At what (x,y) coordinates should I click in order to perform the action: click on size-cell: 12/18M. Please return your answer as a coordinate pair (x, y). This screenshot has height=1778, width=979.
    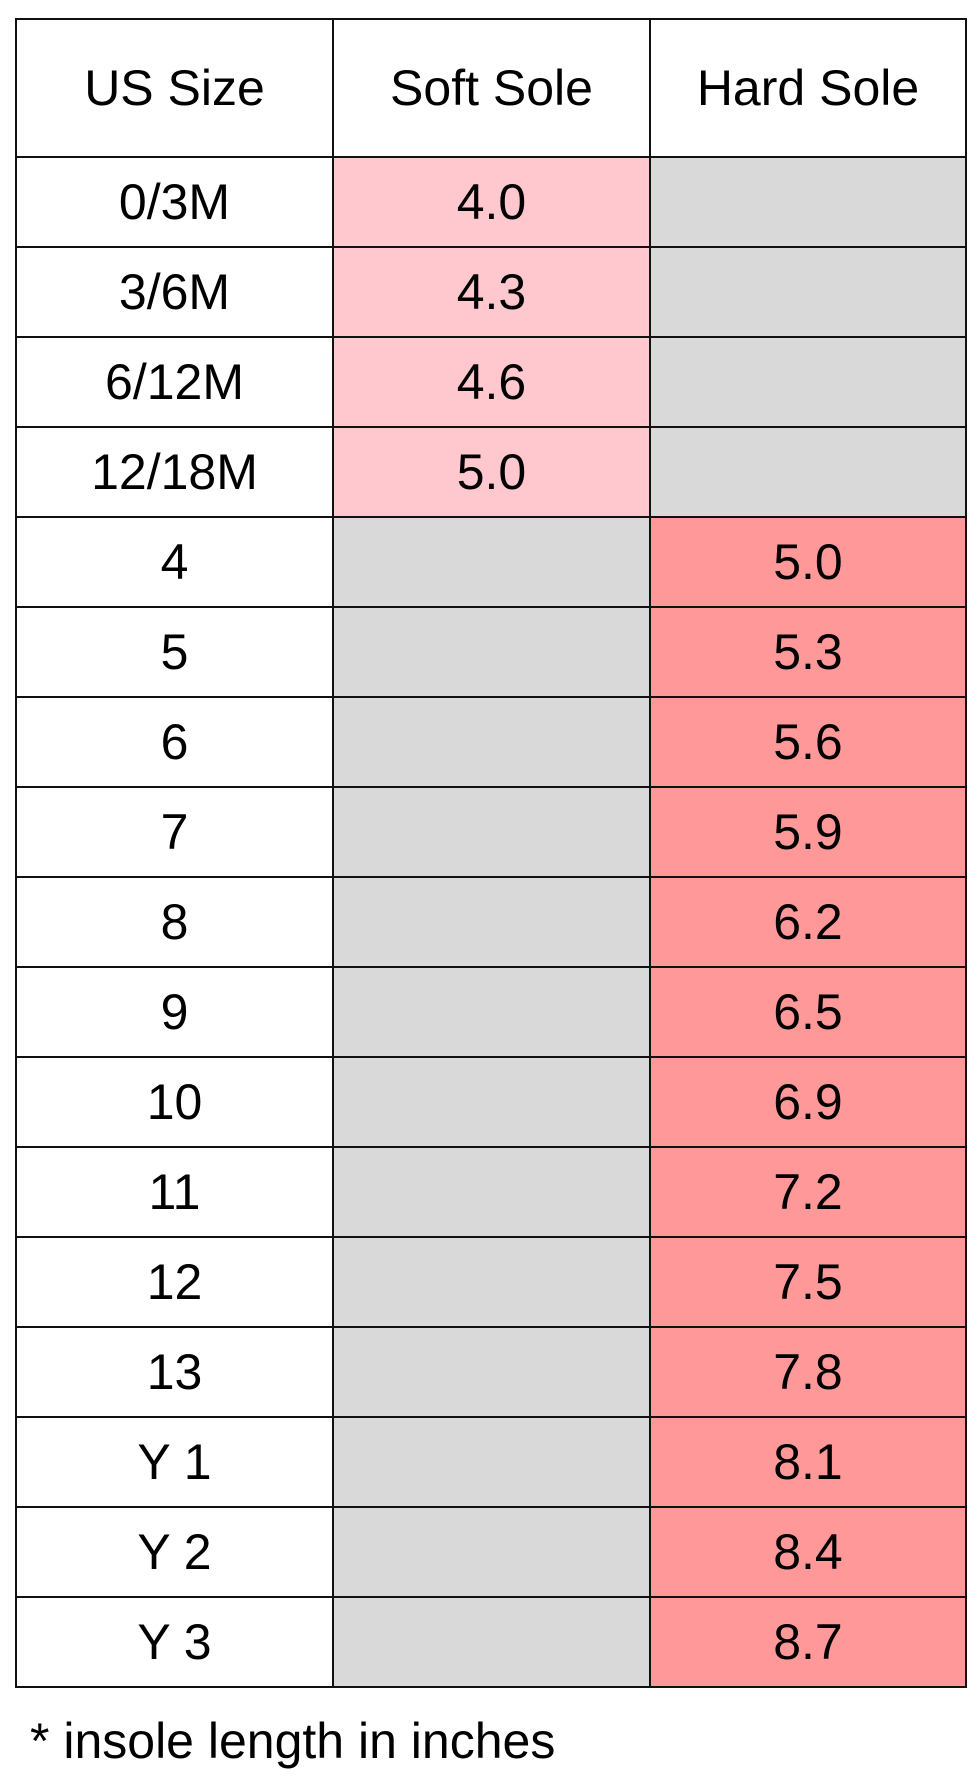
    Looking at the image, I should click on (174, 472).